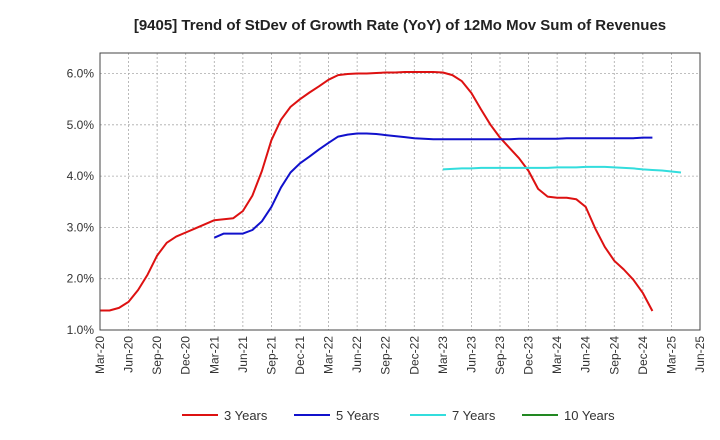 The width and height of the screenshot is (720, 440). What do you see at coordinates (300, 355) in the screenshot?
I see `x-tick-label: Dec-21` at bounding box center [300, 355].